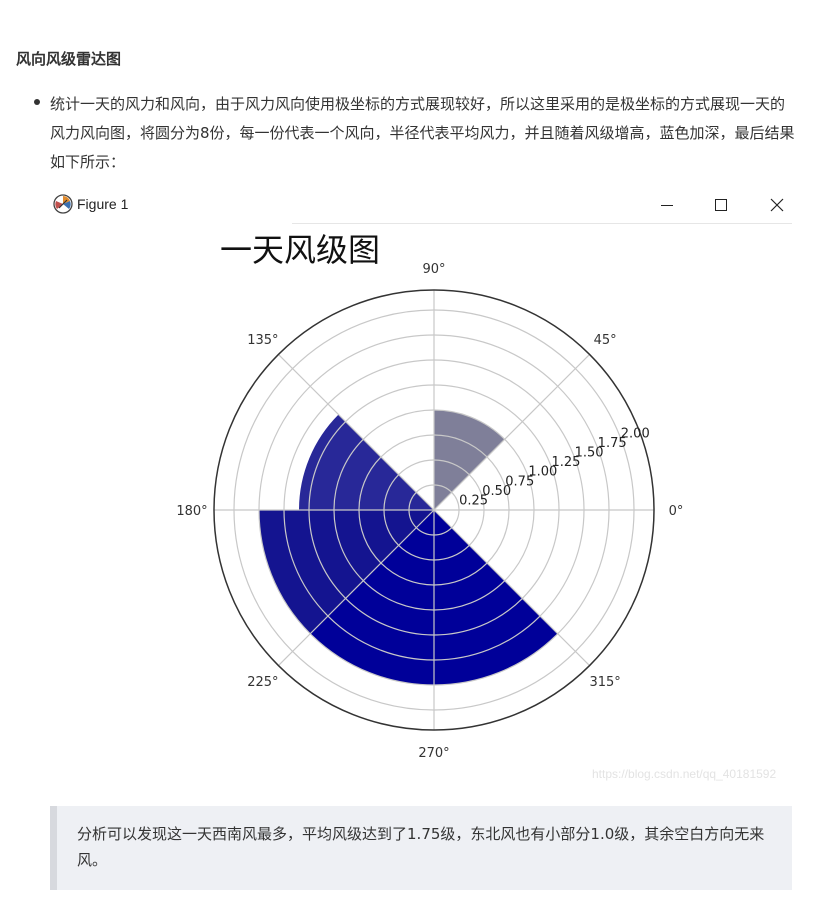 The image size is (813, 911). Describe the element at coordinates (605, 340) in the screenshot. I see `angle-tick-label: 45°` at that location.